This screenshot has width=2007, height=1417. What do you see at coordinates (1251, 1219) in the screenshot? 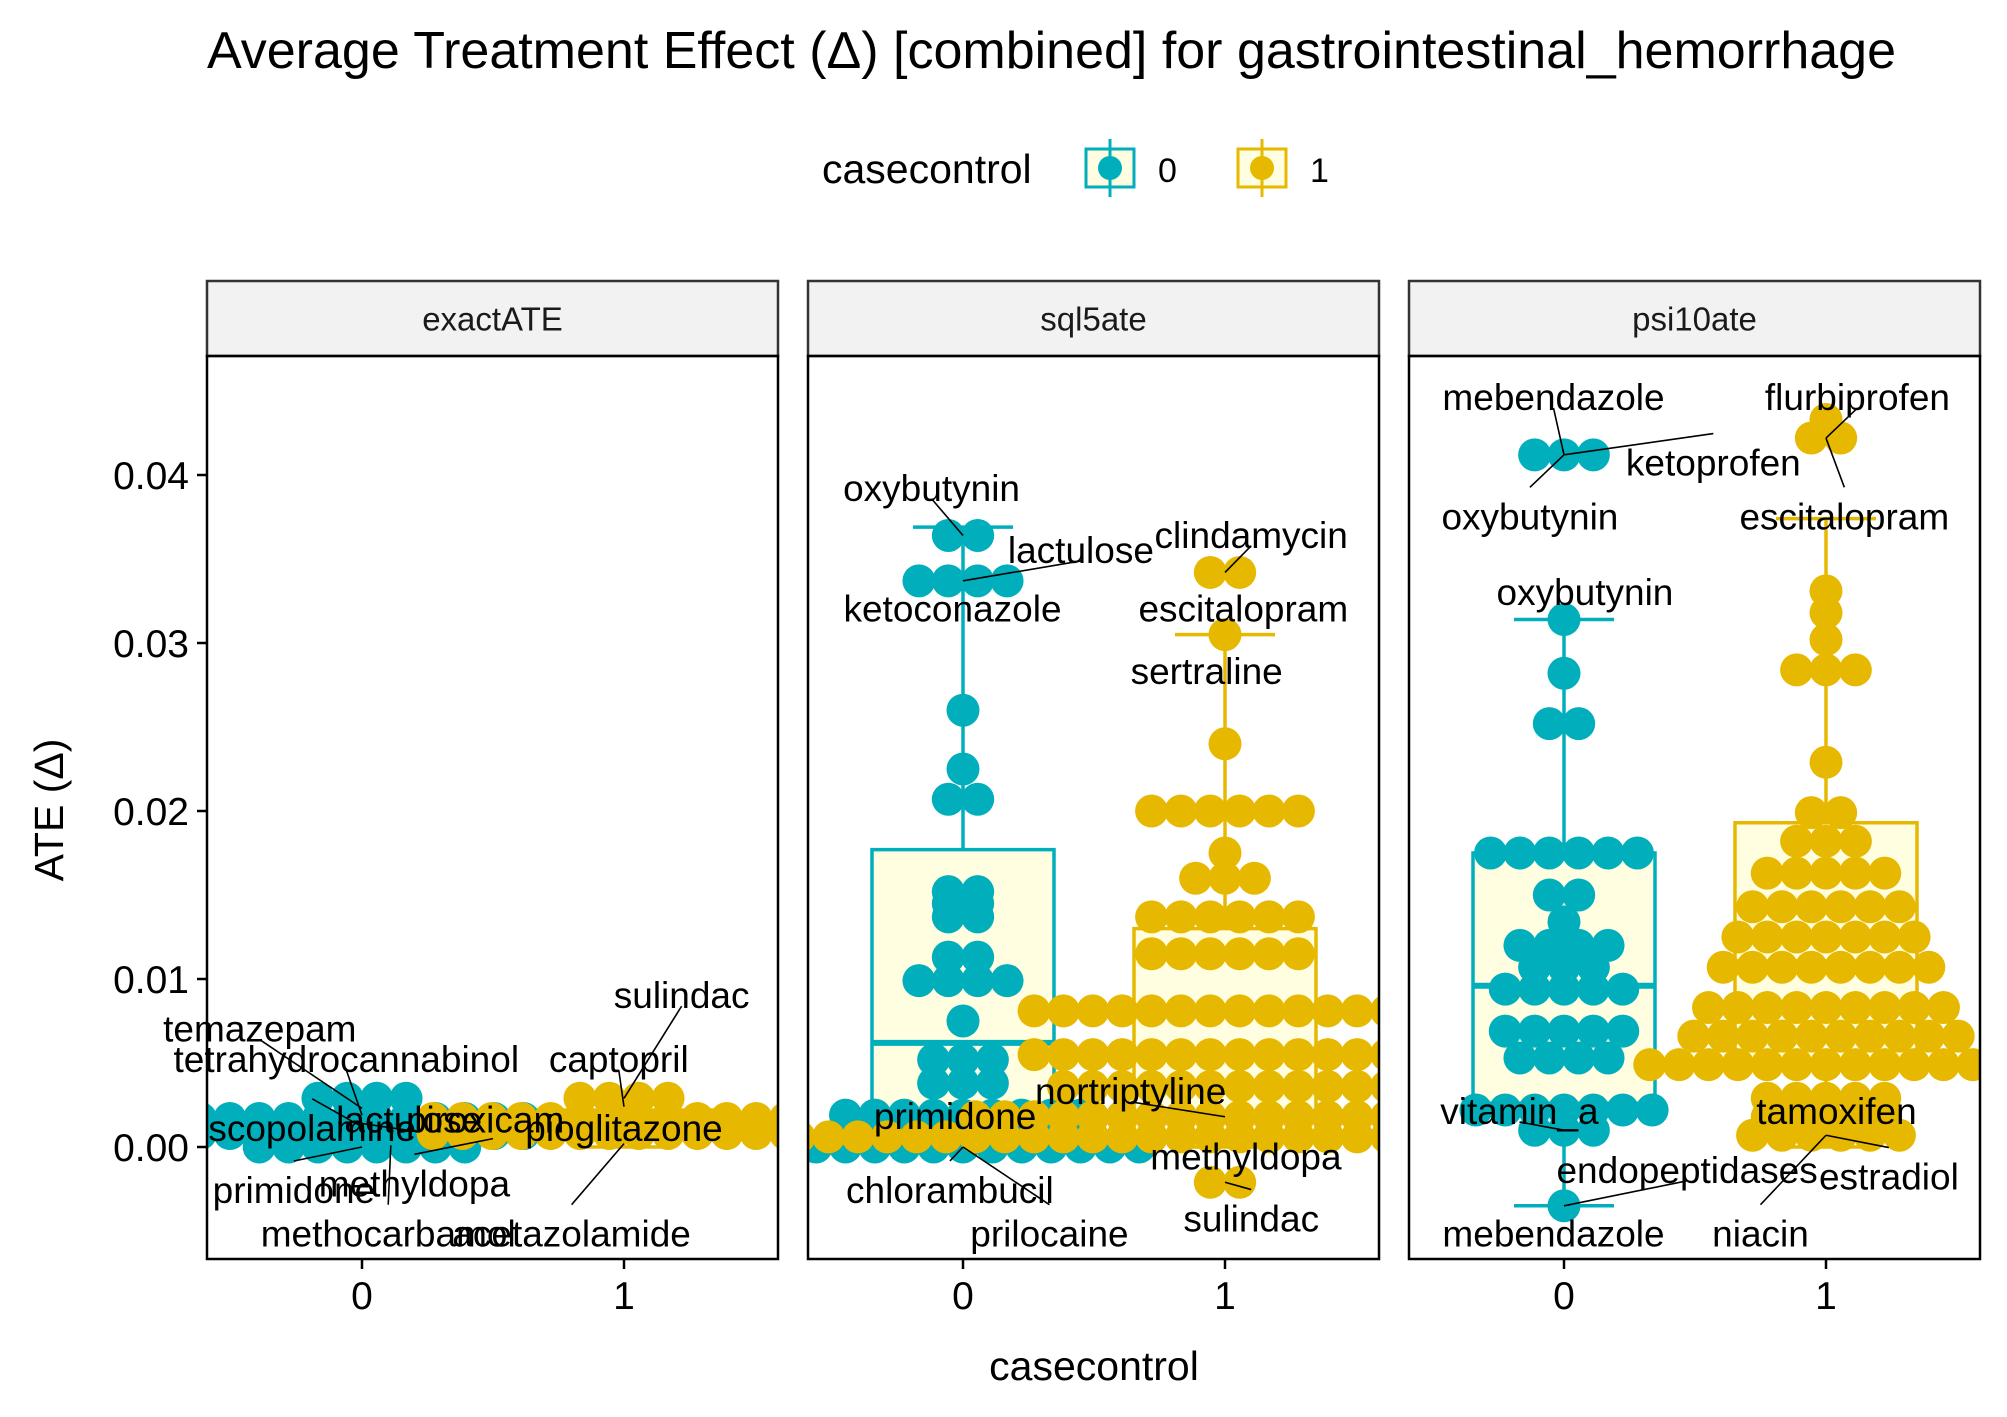
I see `point-label: sulindac` at bounding box center [1251, 1219].